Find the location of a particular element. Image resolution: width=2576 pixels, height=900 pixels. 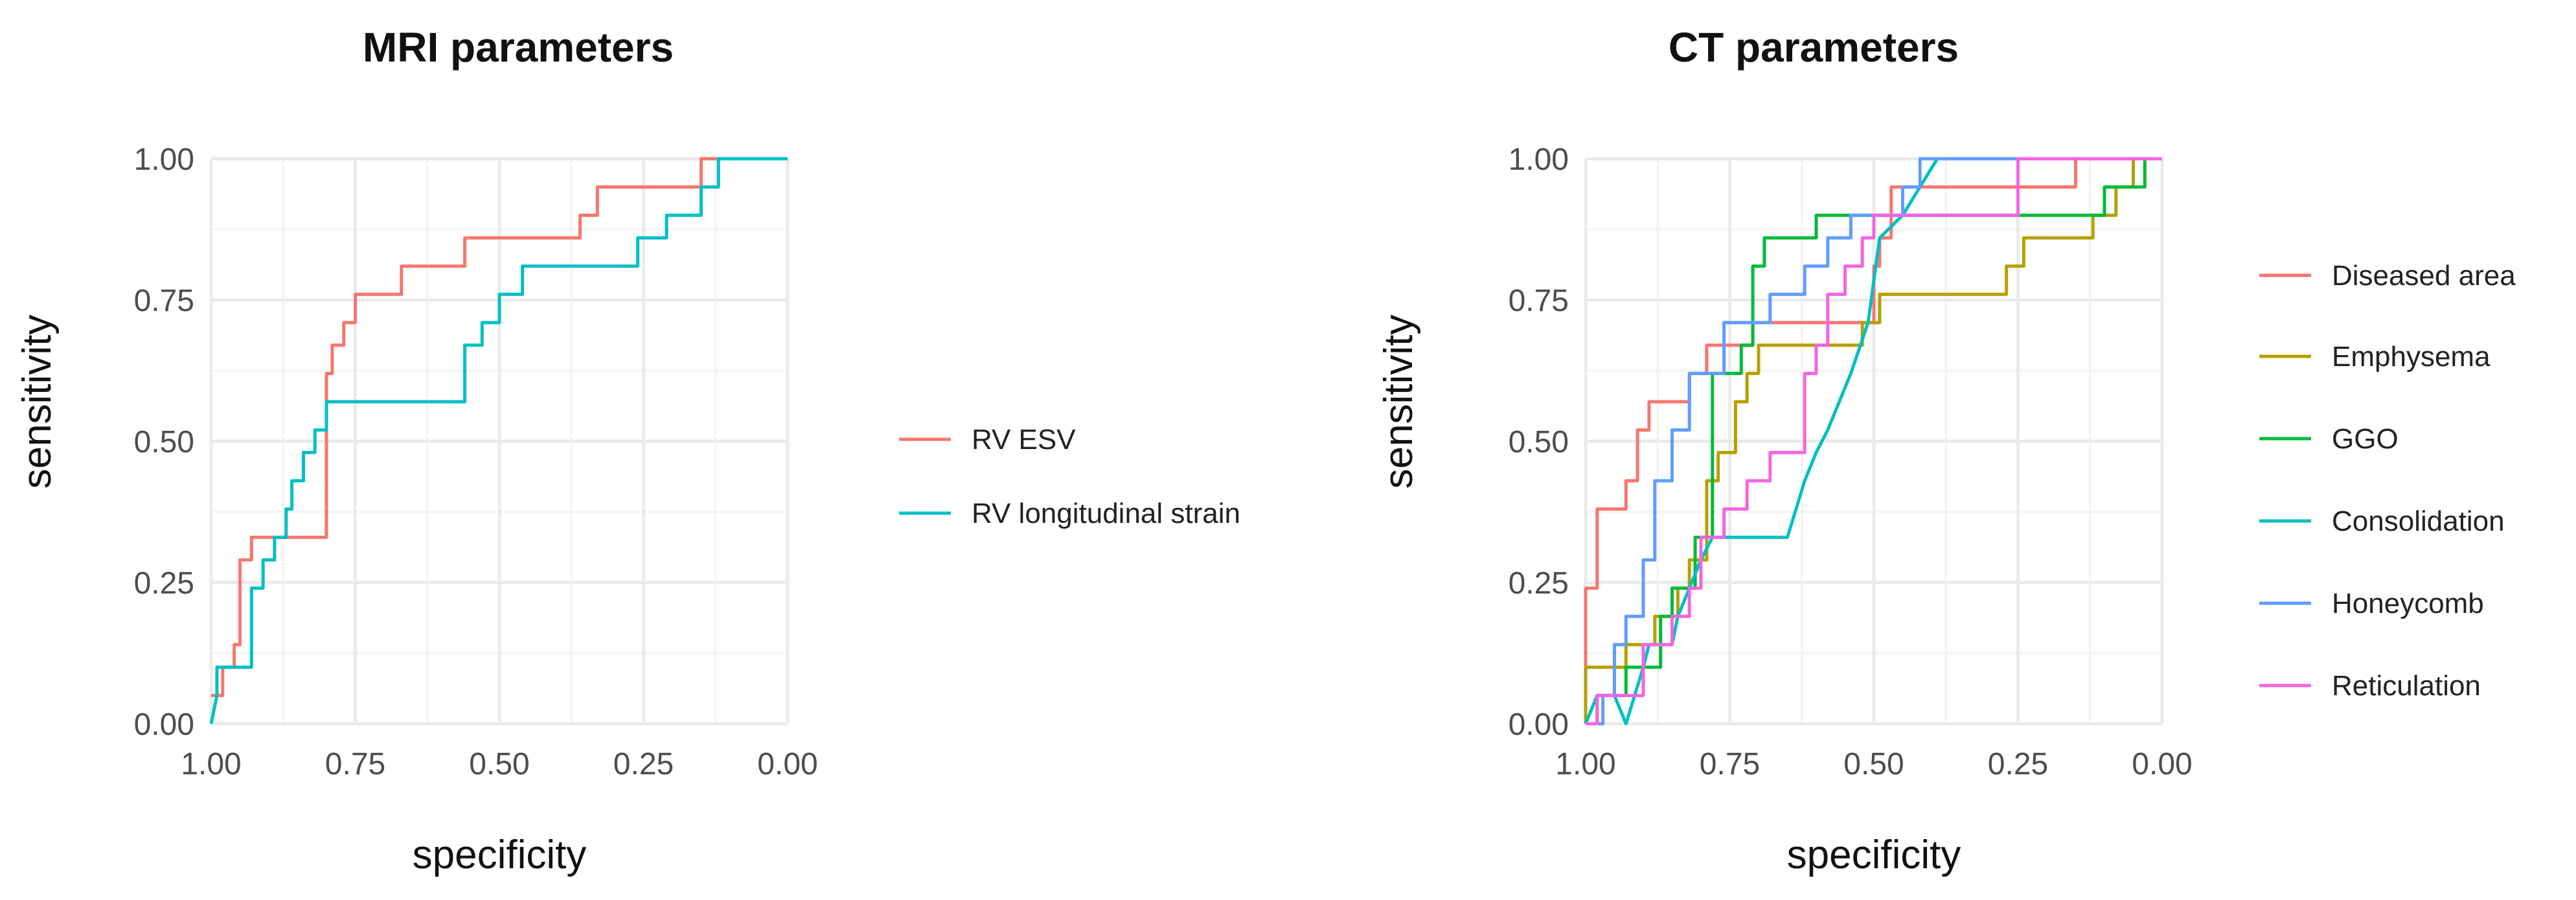

mri-y-tick-label: 0.25 is located at coordinates (164, 583).